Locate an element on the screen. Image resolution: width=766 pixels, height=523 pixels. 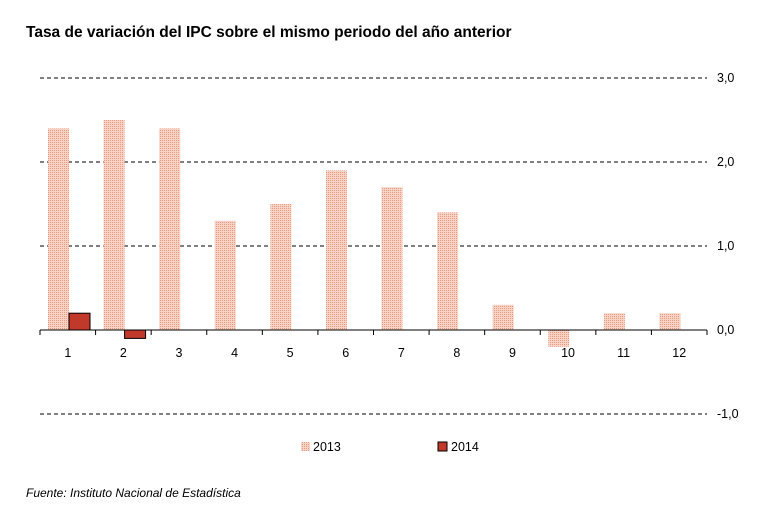
legend-swatch-2013 is located at coordinates (305, 446).